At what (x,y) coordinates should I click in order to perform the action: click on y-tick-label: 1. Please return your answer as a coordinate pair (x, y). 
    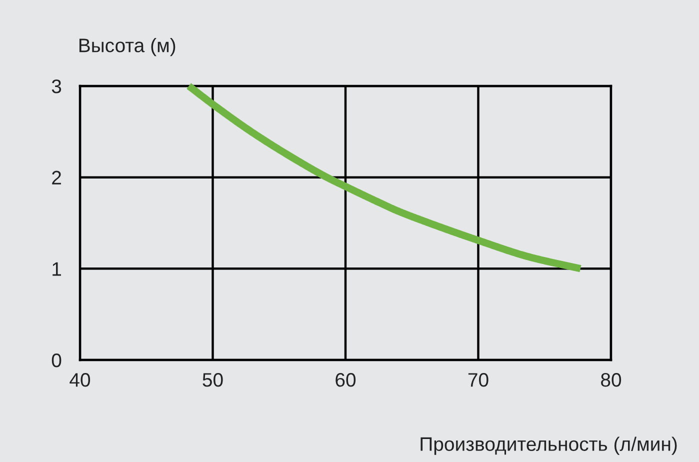
    Looking at the image, I should click on (56, 269).